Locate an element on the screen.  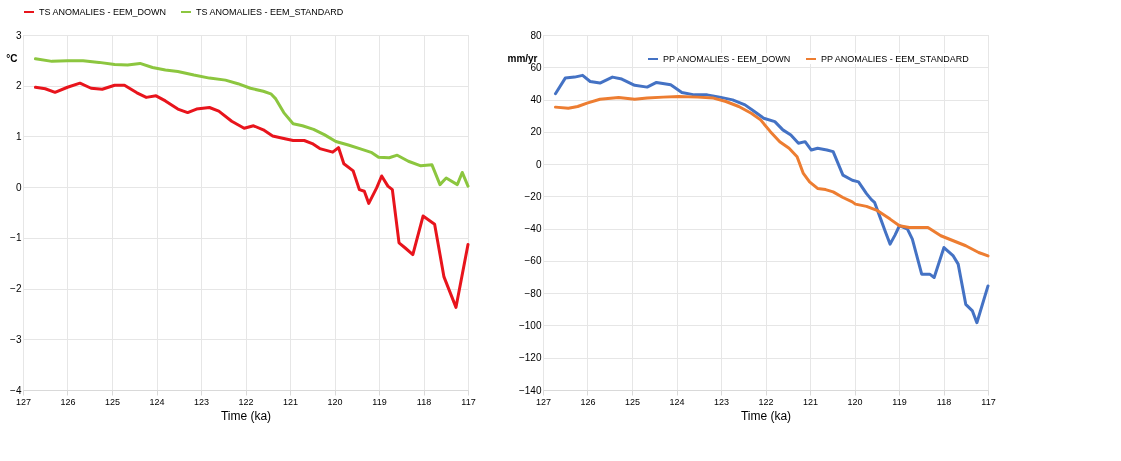
y-tick-label: −2 is located at coordinates (16, 289).